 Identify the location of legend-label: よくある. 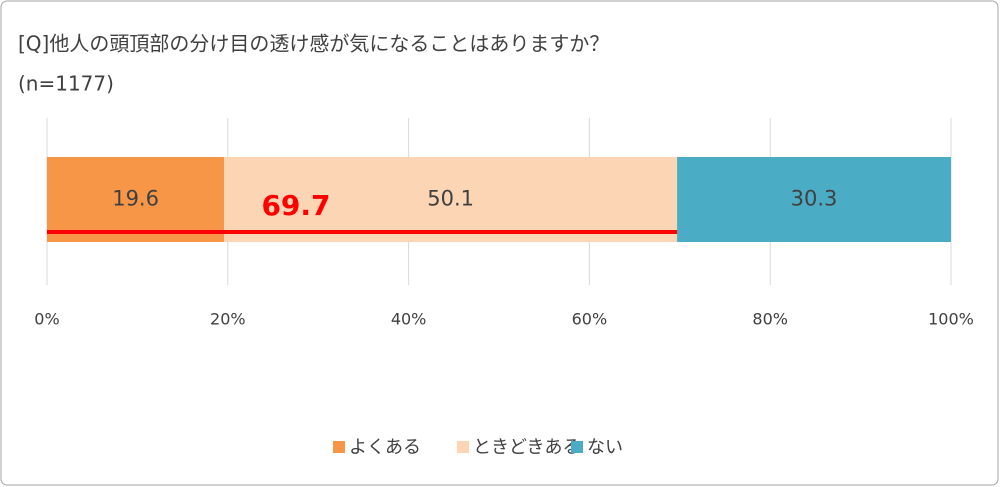
(385, 447).